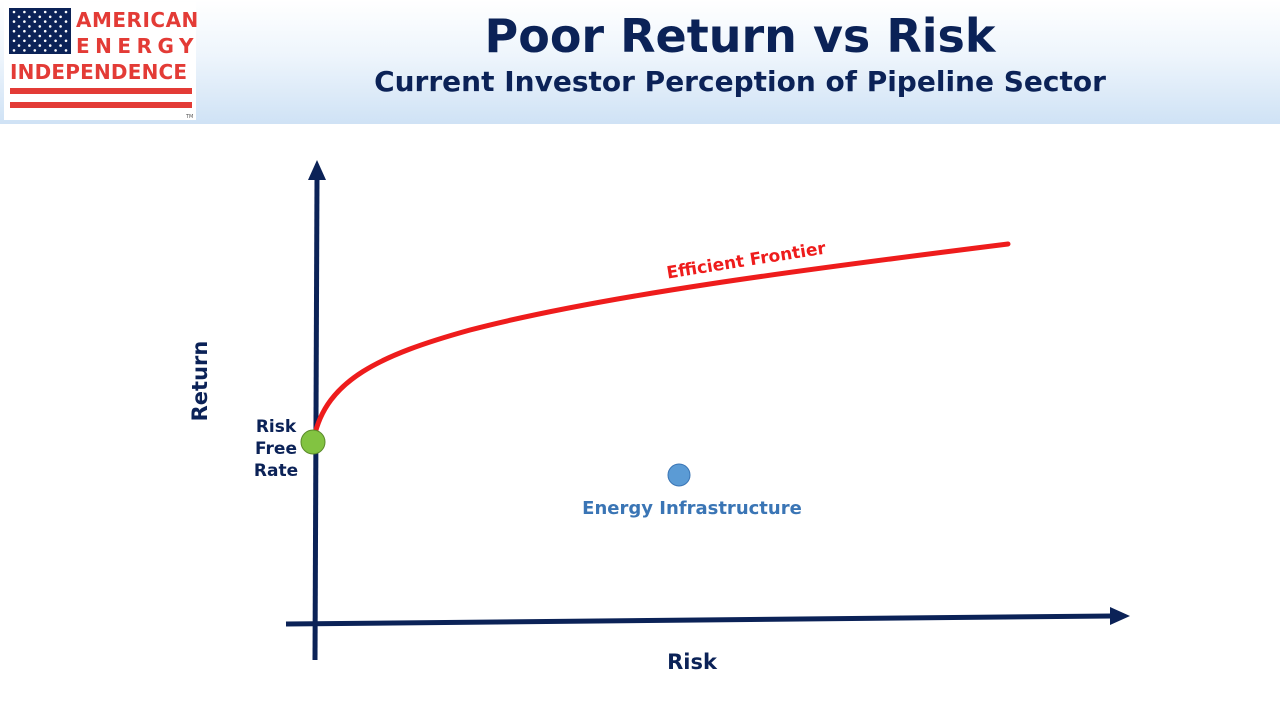  Describe the element at coordinates (40, 31) in the screenshot. I see `us-flag-icon` at that location.